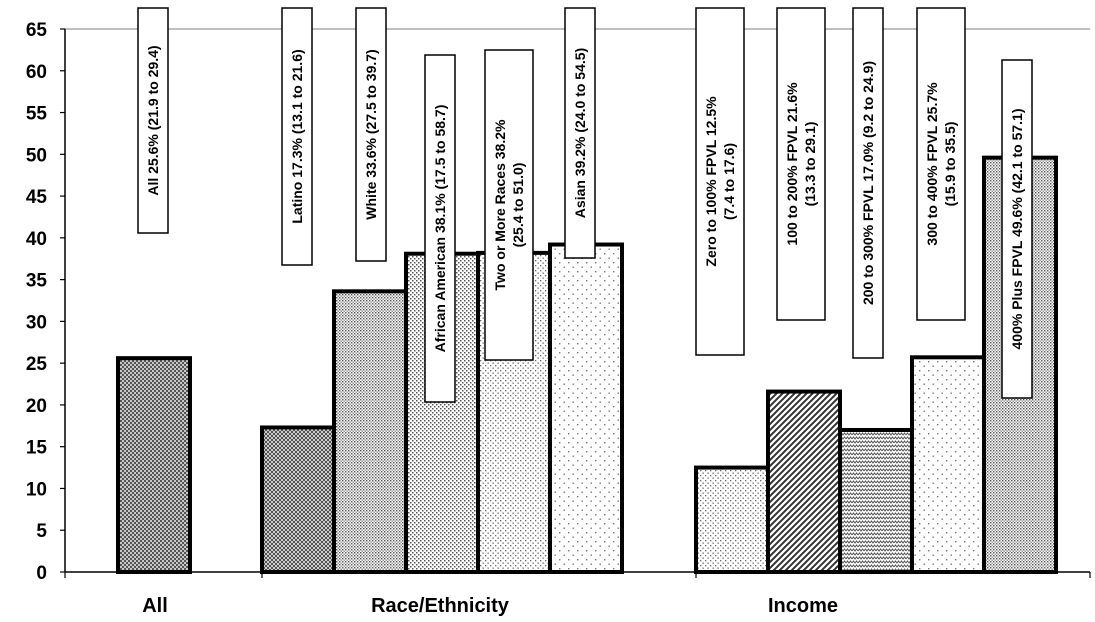 This screenshot has width=1095, height=622. Describe the element at coordinates (36, 406) in the screenshot. I see `y-tick-label: 20` at that location.